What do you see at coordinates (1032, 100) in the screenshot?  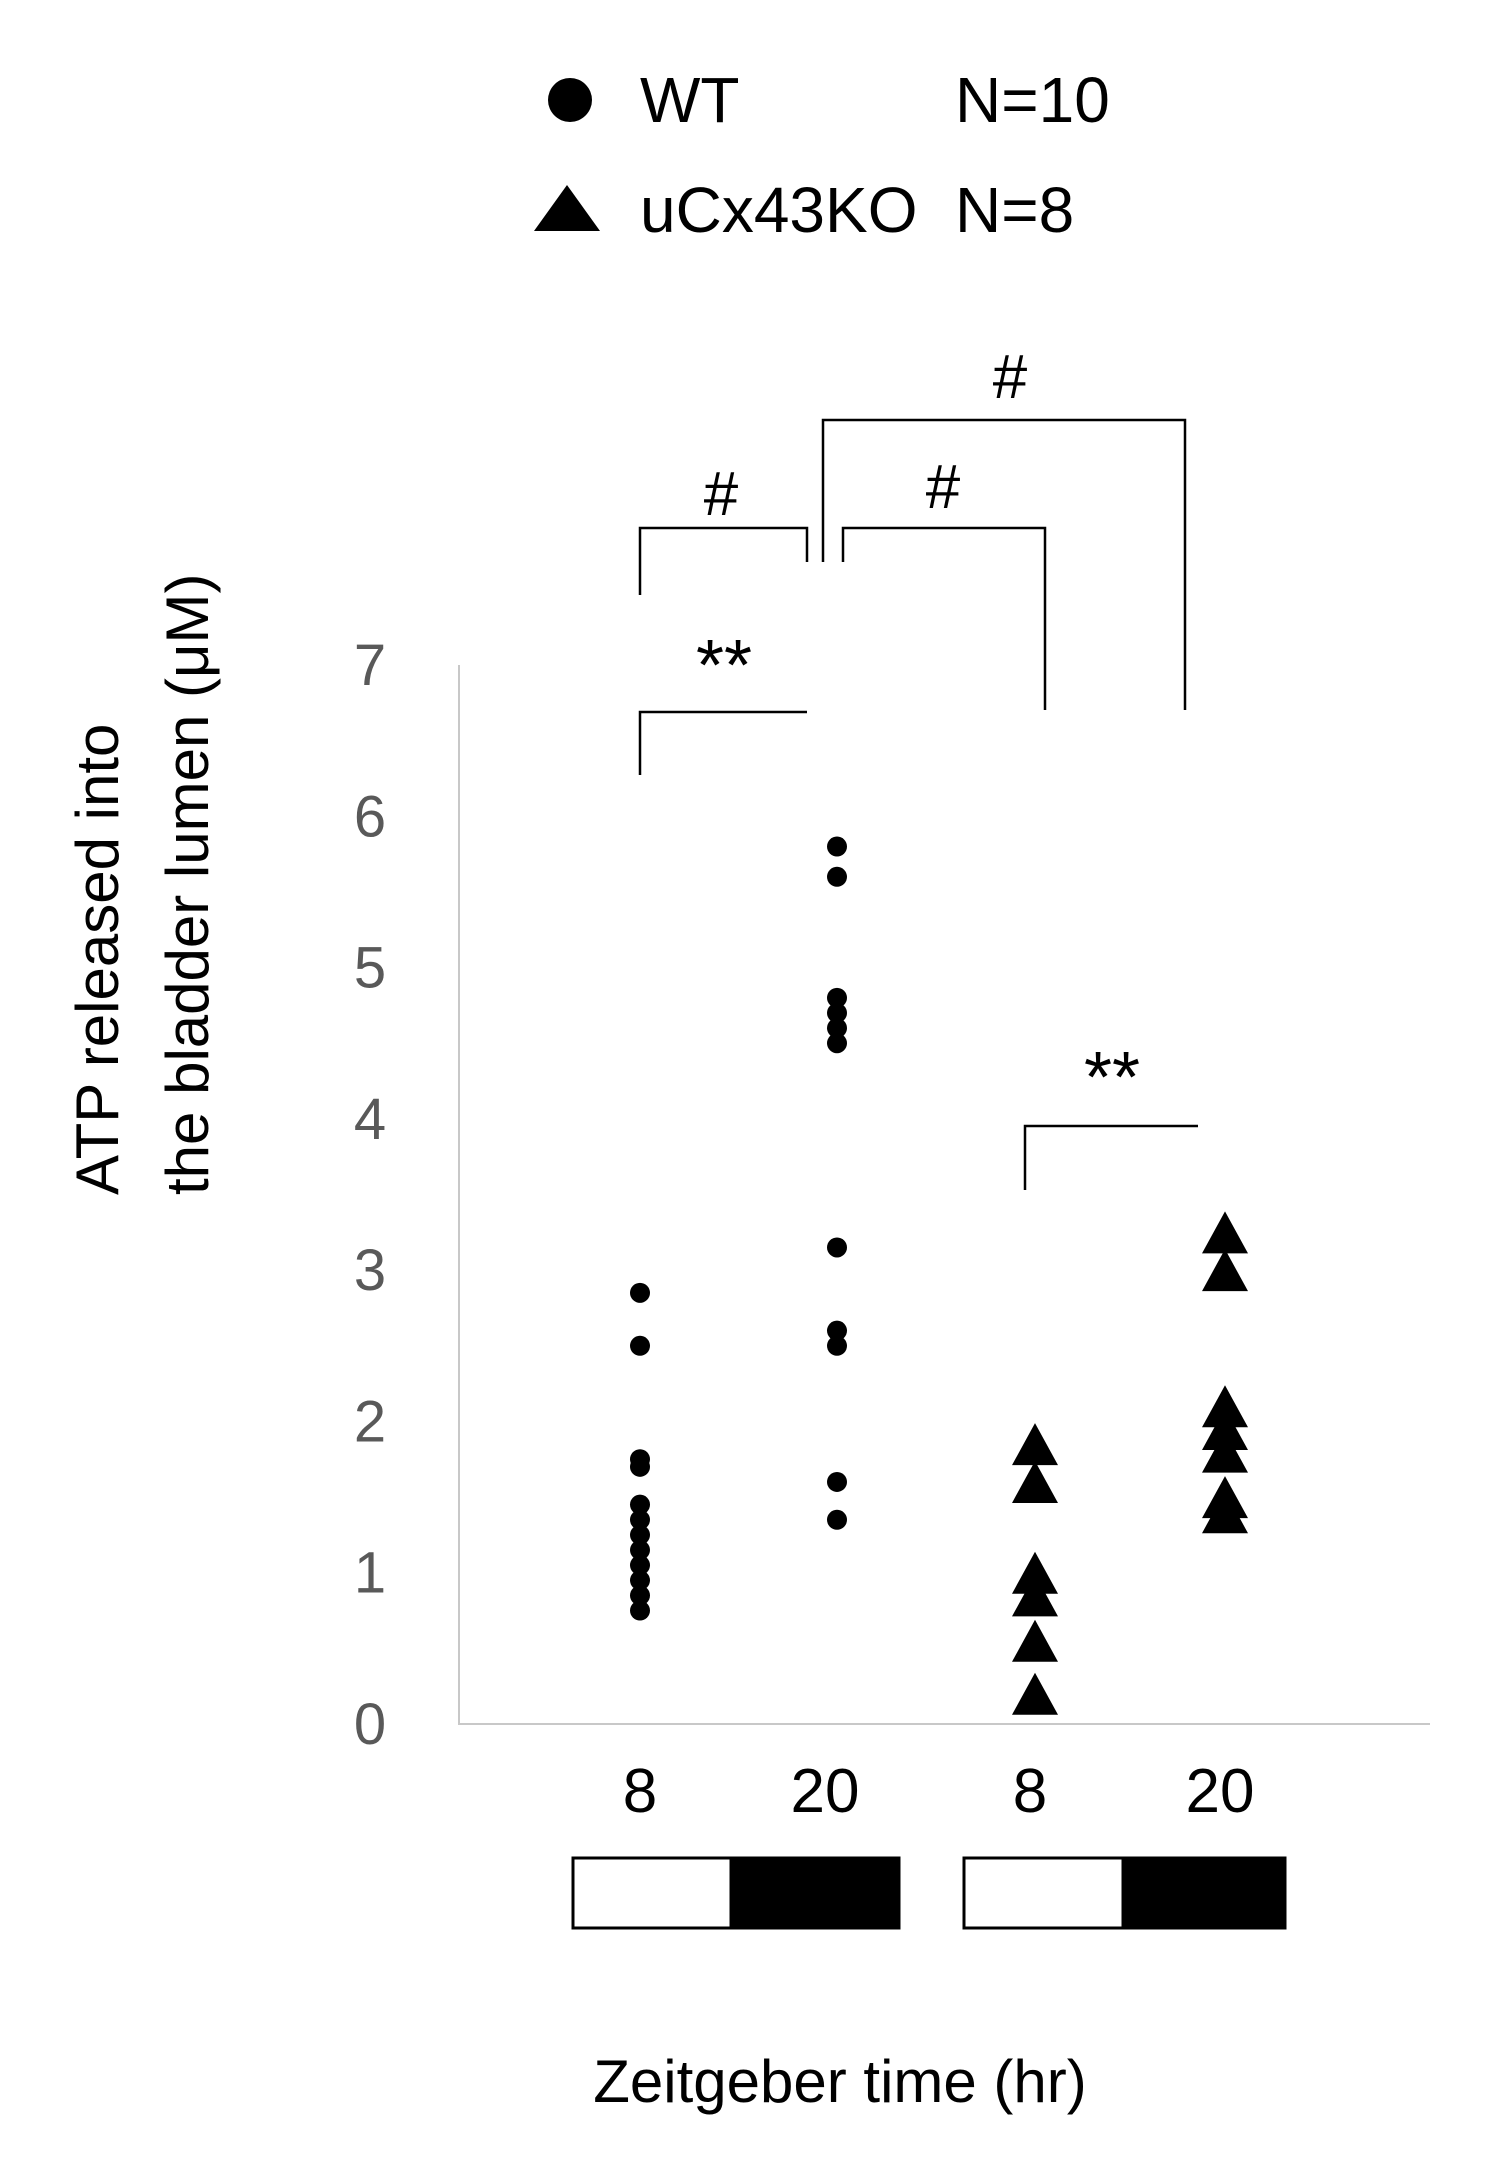 I see `legend-wt-n: N=10` at bounding box center [1032, 100].